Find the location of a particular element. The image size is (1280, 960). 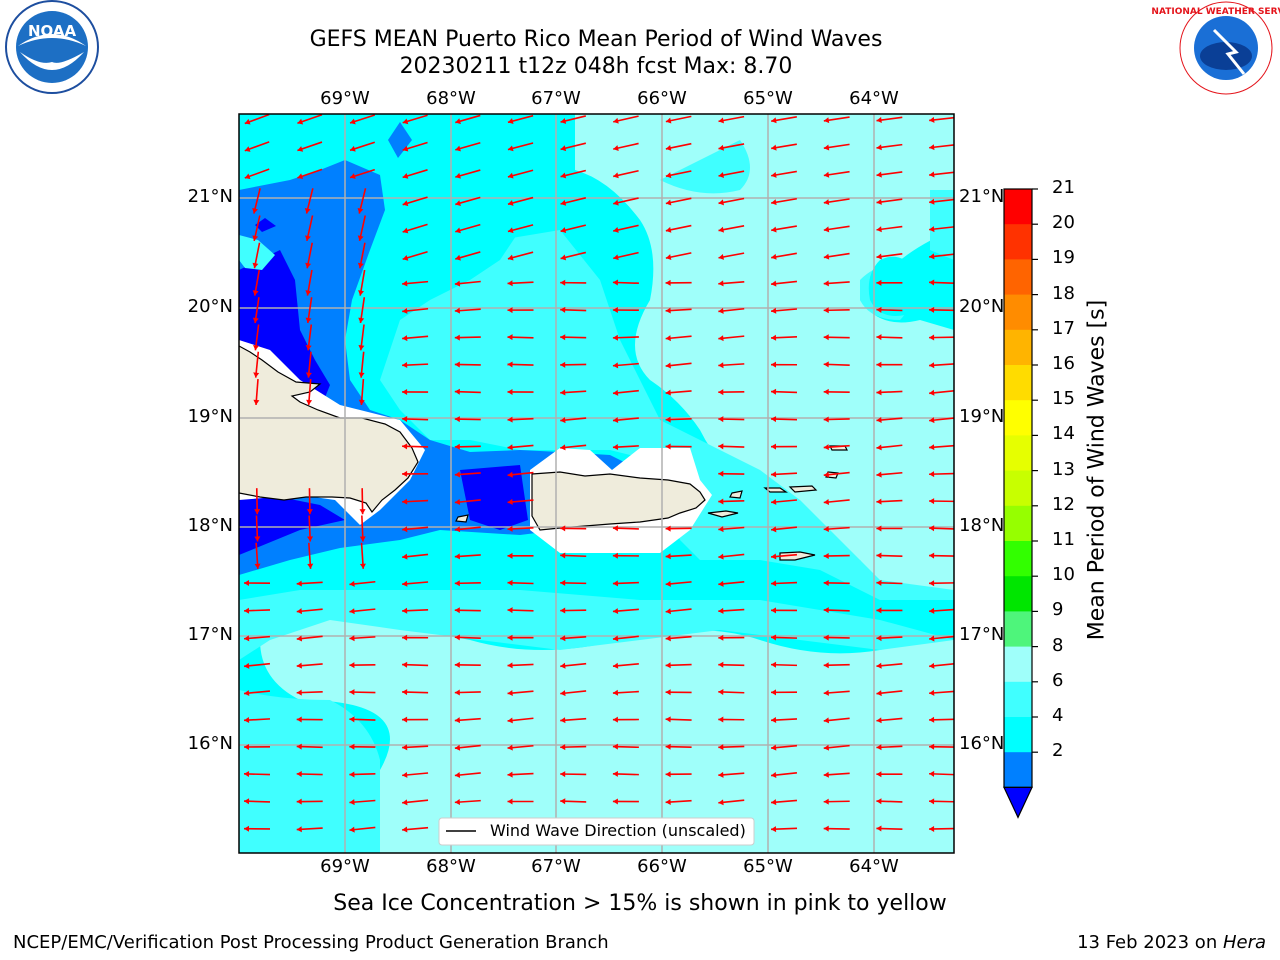

colorbar-tick-label: 19 is located at coordinates (1063, 258).